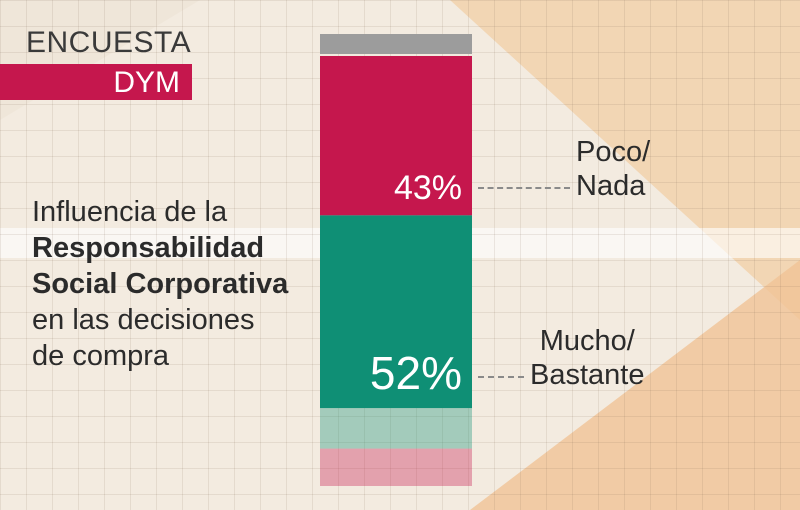 The image size is (800, 510). I want to click on bar-segment-other, so click(396, 44).